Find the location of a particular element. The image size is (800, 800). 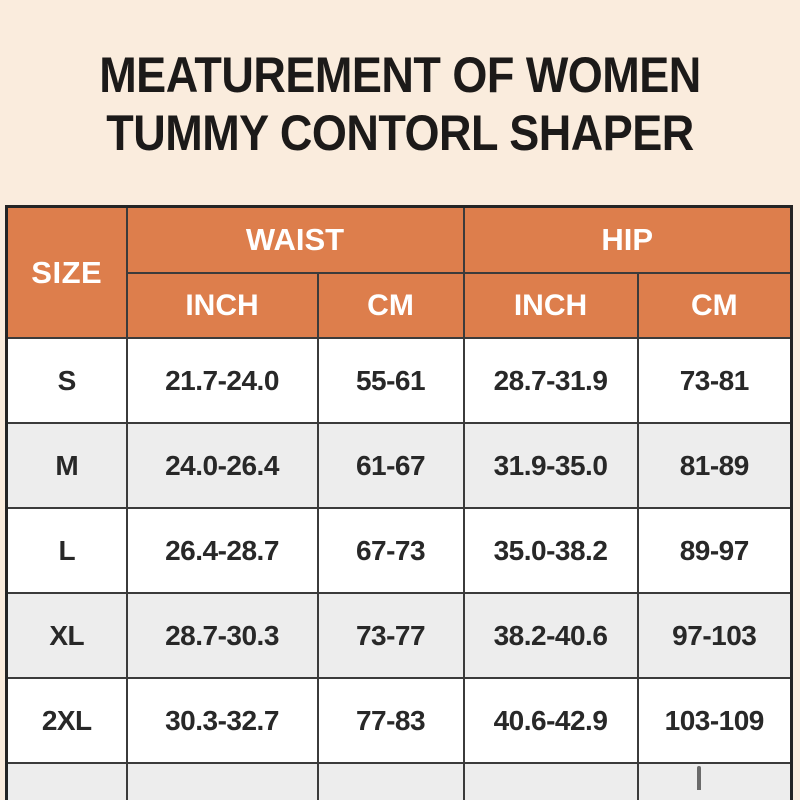

size-column-header: SIZE is located at coordinates (66, 272).